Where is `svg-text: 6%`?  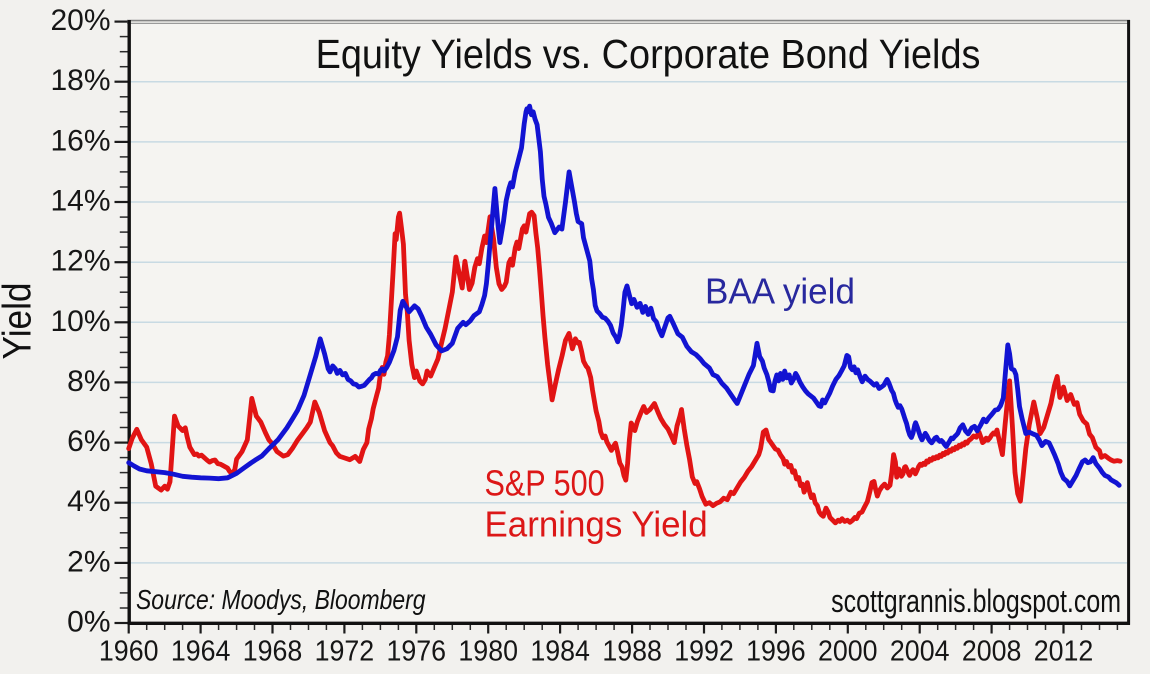
svg-text: 6% is located at coordinates (88, 441).